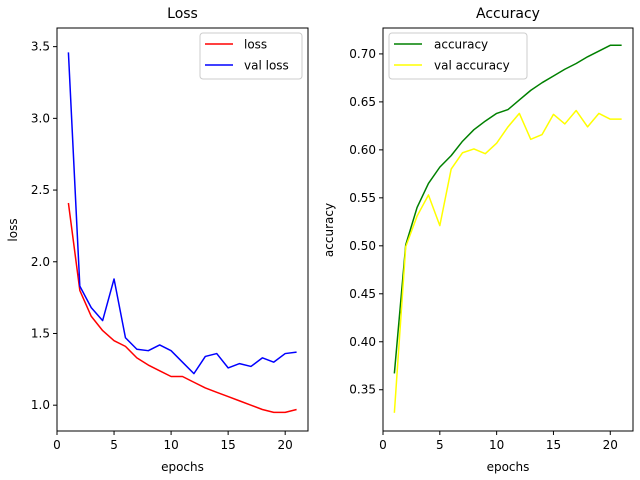 This screenshot has height=480, width=640. Describe the element at coordinates (57, 445) in the screenshot. I see `loss-x-tick-label: 0` at that location.